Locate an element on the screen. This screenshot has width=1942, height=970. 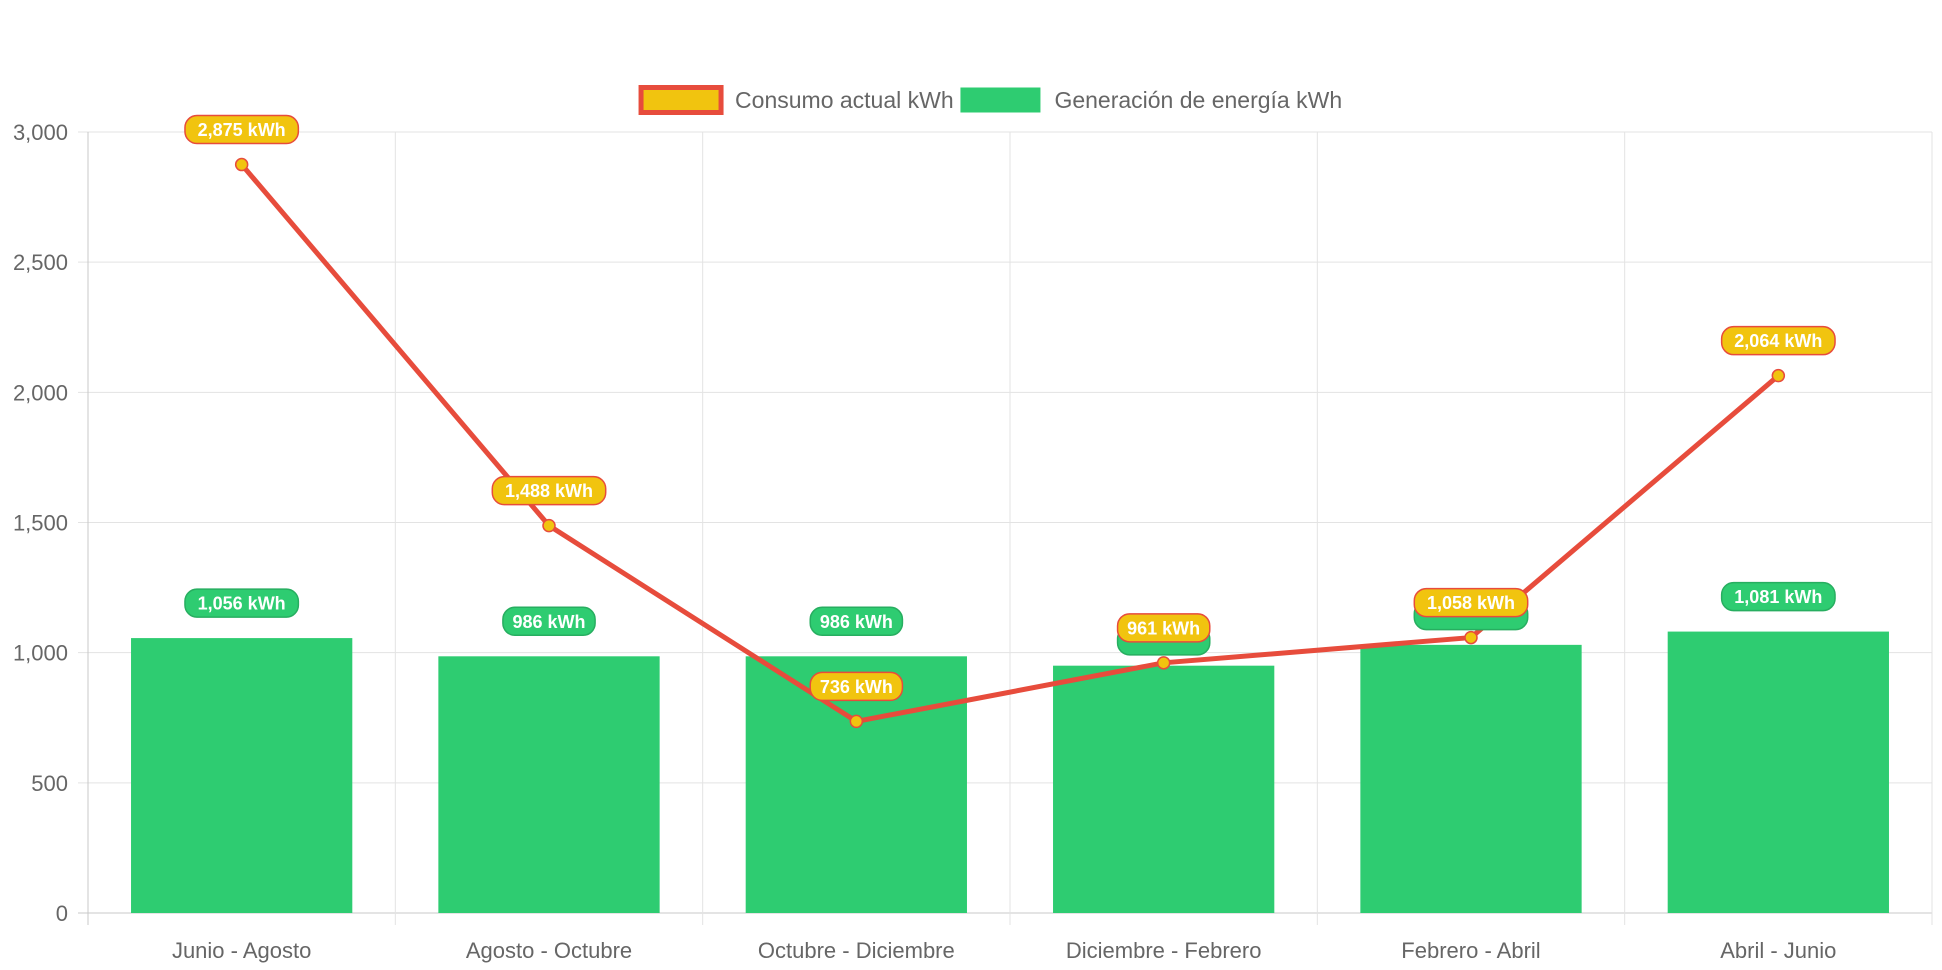
x-tick-label: Junio - Agosto is located at coordinates (241, 950).